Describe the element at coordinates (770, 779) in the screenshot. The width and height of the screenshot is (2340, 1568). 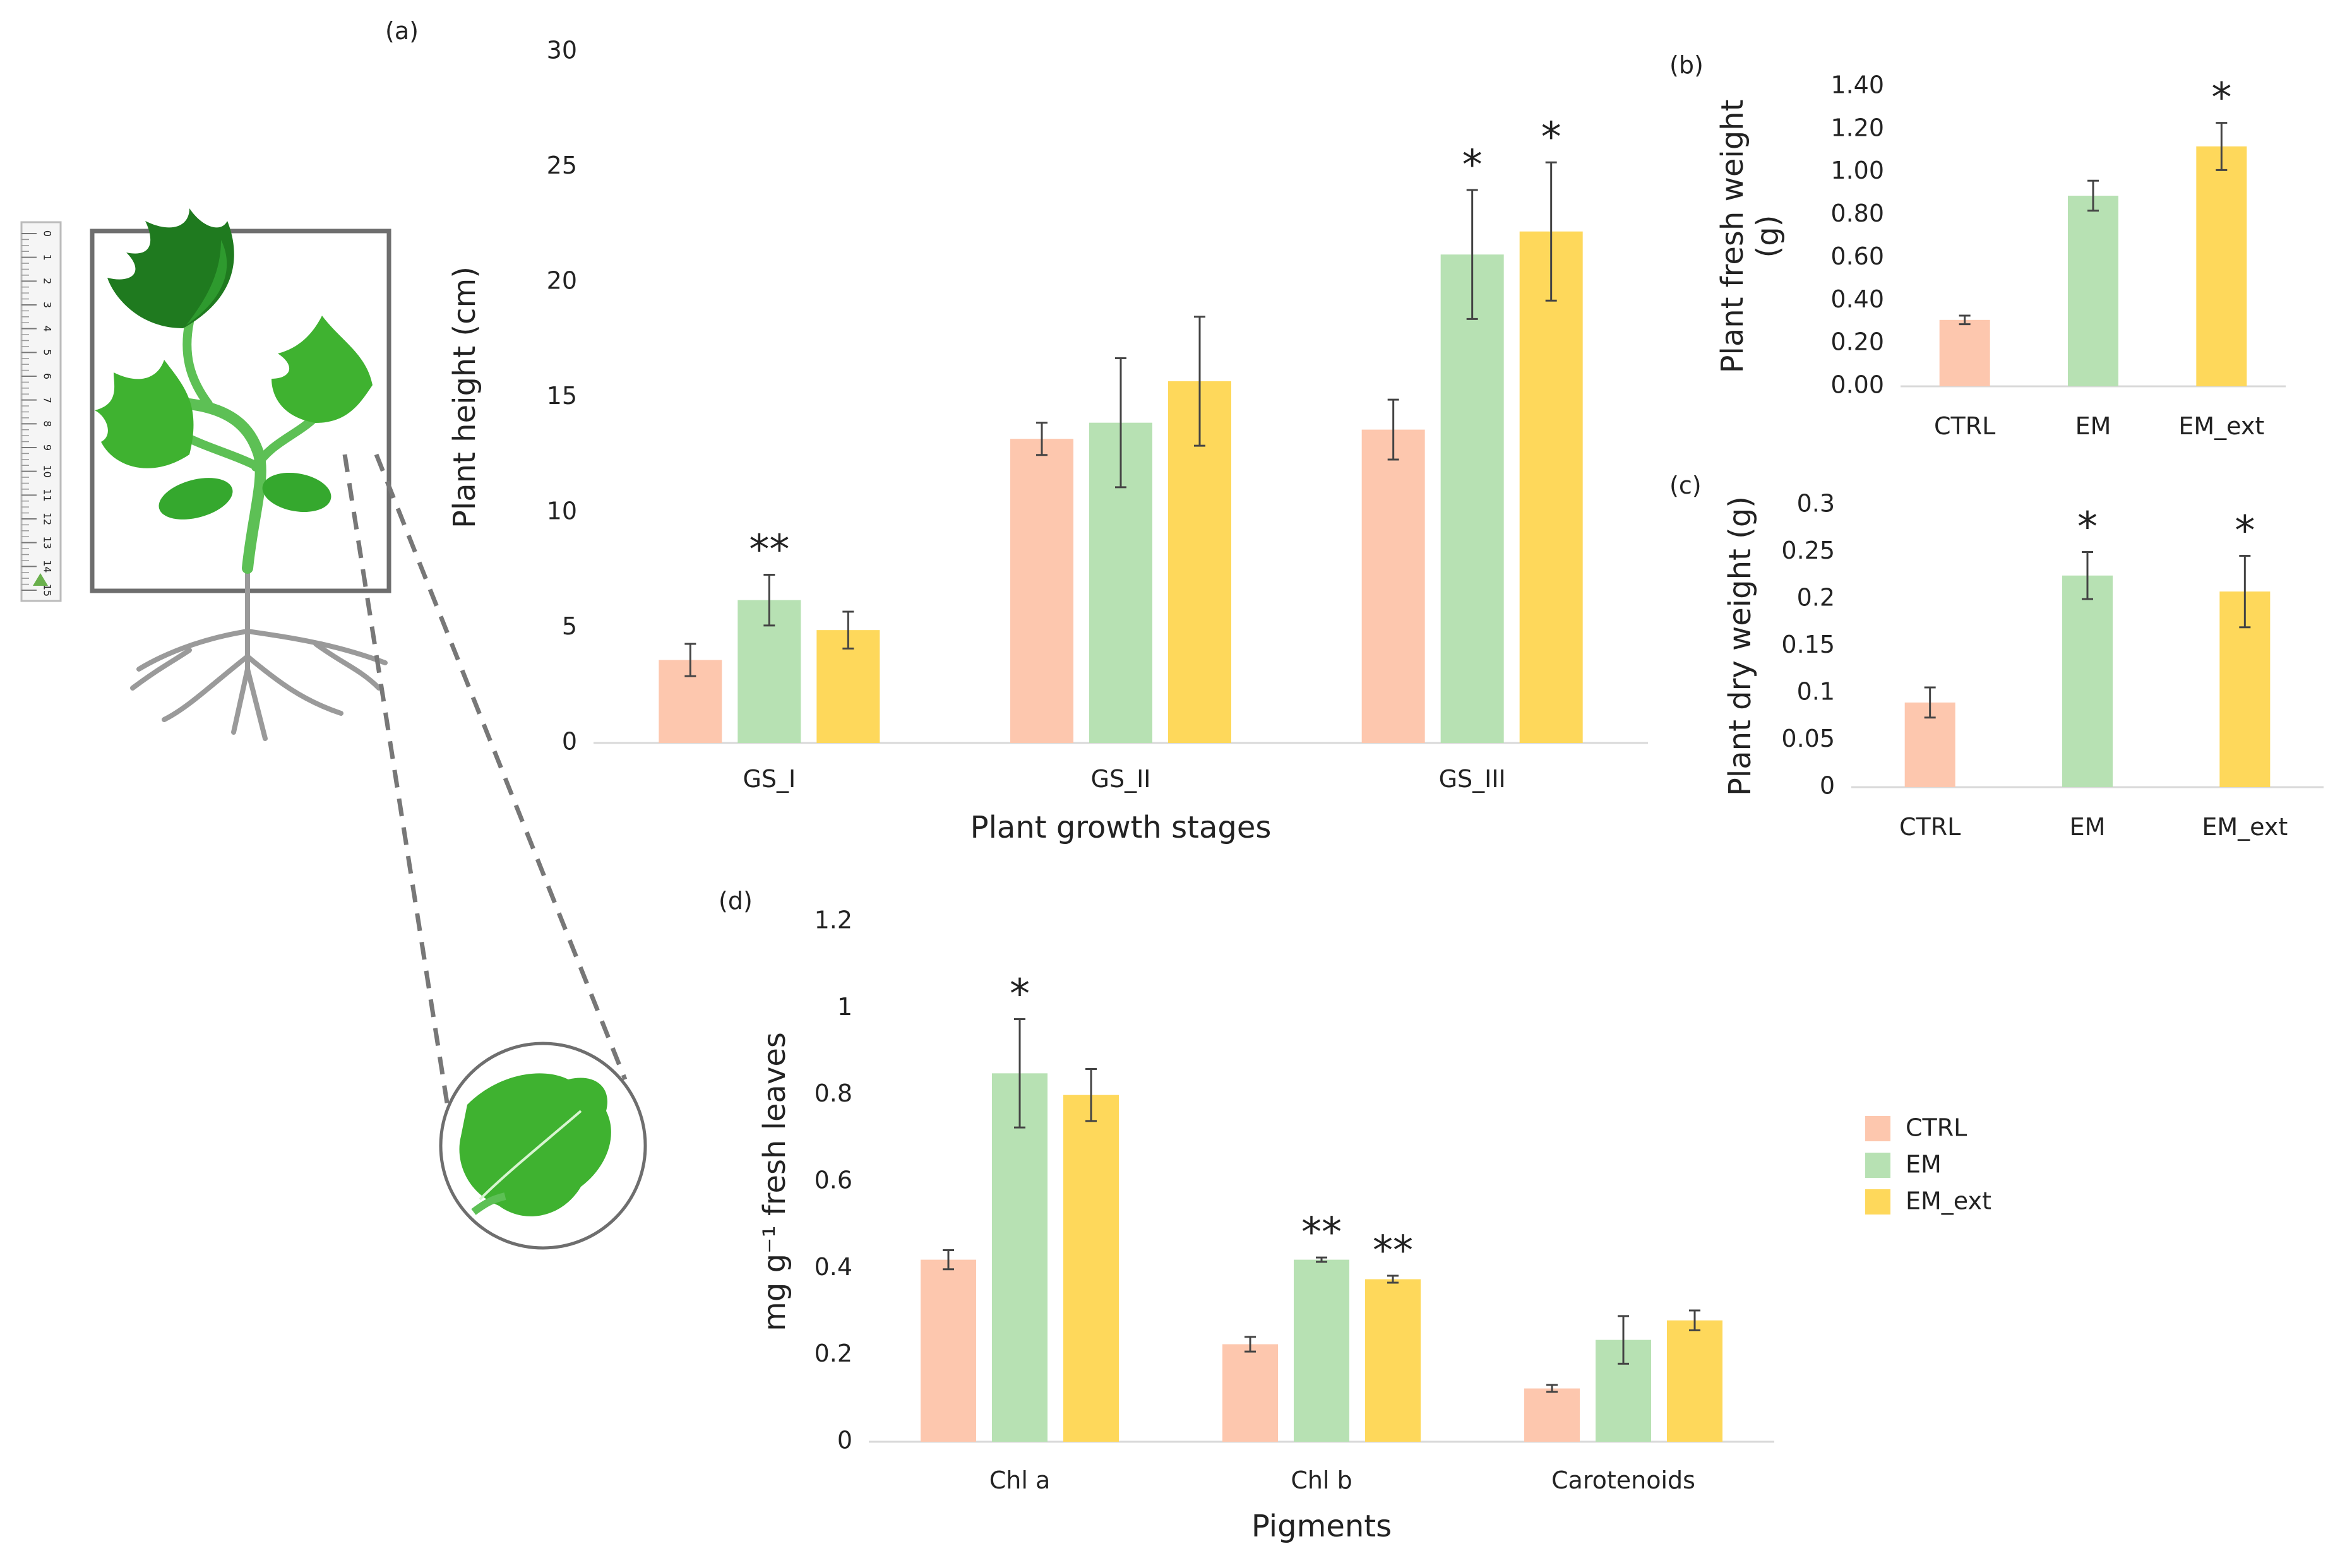
I see `x-tick-label: GS_I` at that location.